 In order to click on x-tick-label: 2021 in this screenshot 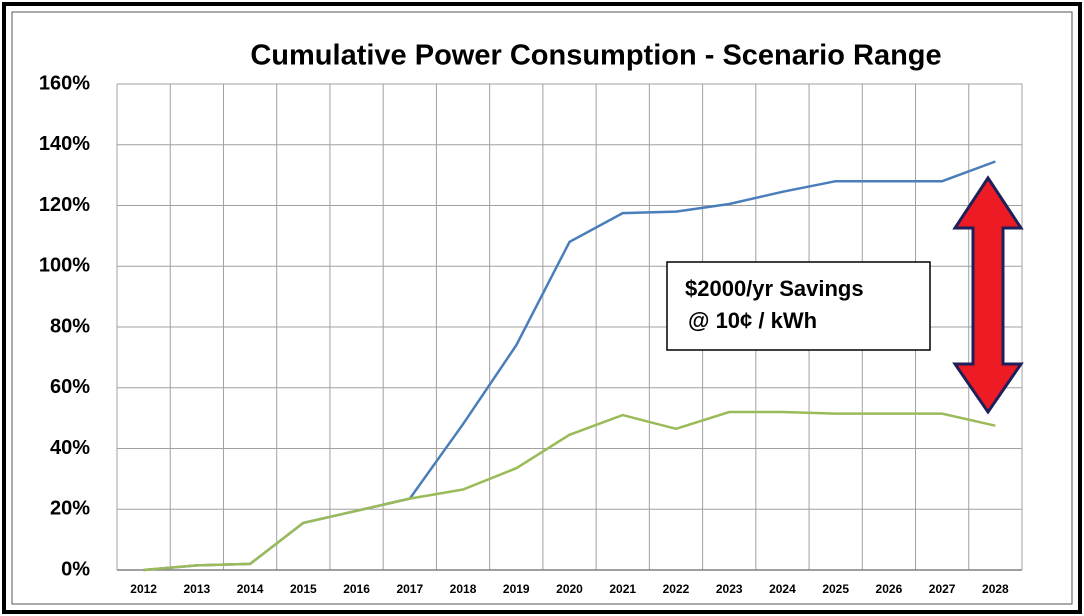, I will do `click(622, 589)`.